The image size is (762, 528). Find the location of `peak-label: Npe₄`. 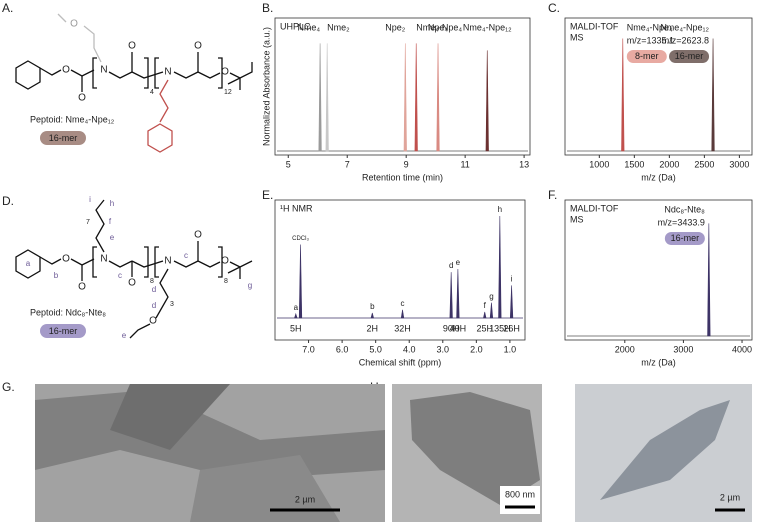

peak-label: Npe₄ is located at coordinates (438, 27).